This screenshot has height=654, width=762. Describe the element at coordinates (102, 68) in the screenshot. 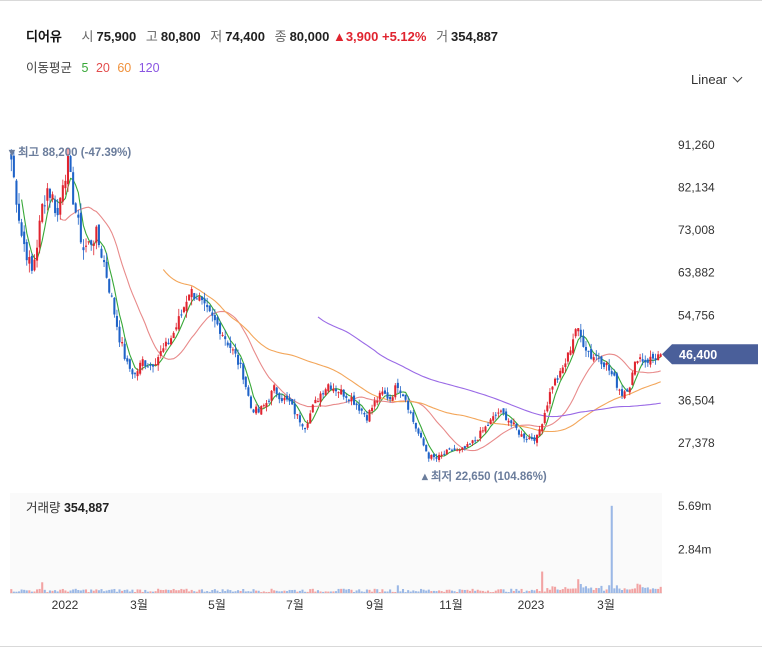

I see `ma-20: 20` at that location.